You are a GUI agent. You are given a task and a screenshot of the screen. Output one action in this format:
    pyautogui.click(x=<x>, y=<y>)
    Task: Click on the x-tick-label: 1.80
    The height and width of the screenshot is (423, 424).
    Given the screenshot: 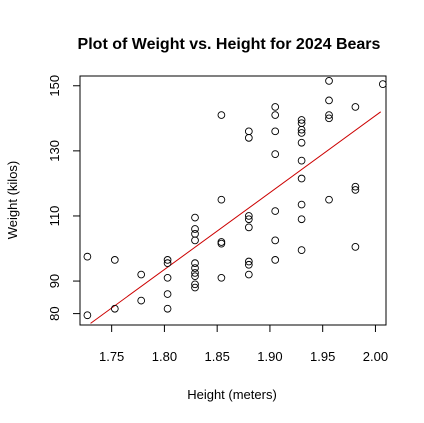 What is the action you would take?
    pyautogui.click(x=164, y=356)
    